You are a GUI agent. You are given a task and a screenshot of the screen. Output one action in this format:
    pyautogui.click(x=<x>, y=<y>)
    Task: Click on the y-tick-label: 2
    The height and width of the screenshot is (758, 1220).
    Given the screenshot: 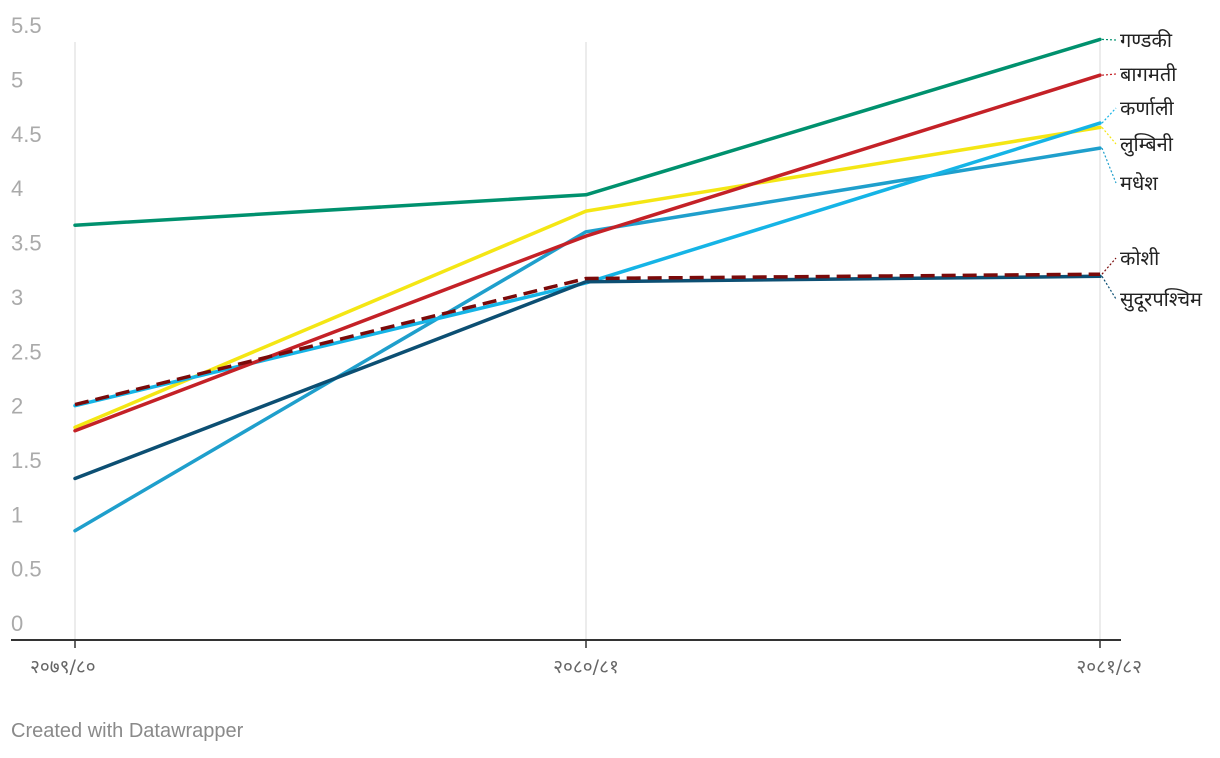 What is the action you would take?
    pyautogui.click(x=17, y=406)
    